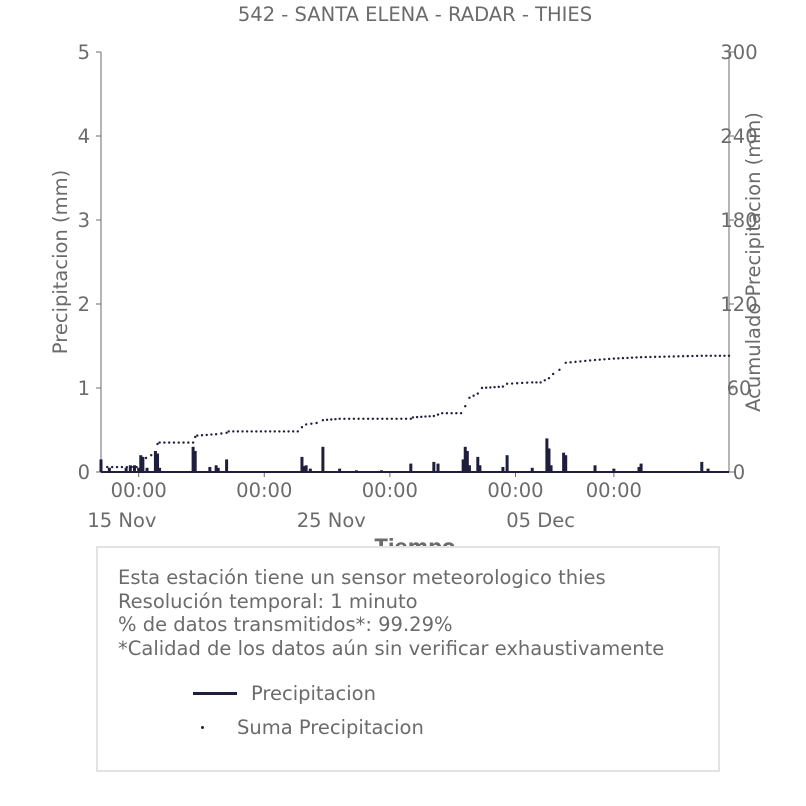 Image resolution: width=806 pixels, height=806 pixels. I want to click on legend-sum: Suma Precipitacion, so click(261, 727).